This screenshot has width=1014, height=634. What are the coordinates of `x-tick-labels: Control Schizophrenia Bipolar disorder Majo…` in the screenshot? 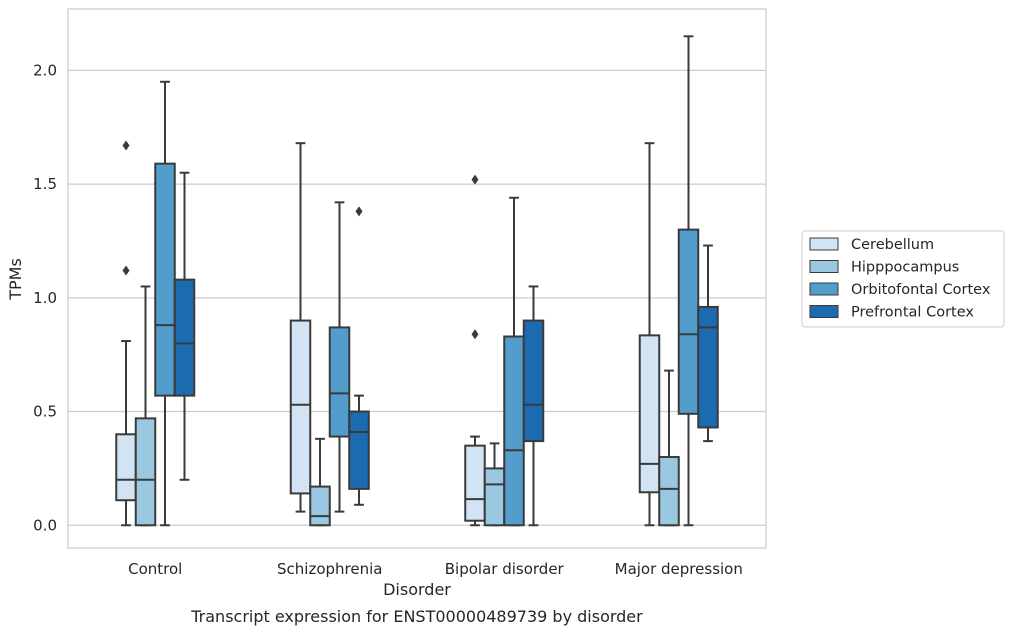 It's located at (435, 569).